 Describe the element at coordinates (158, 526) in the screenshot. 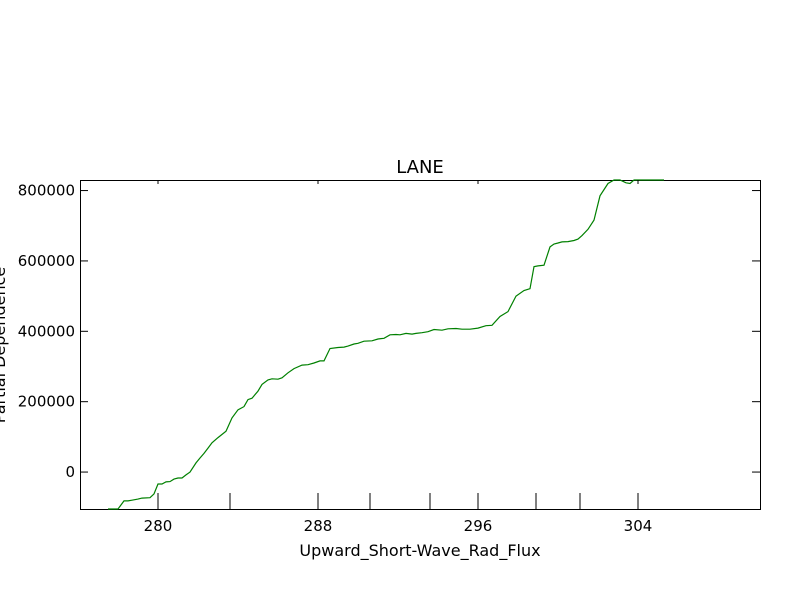

I see `x-tick-label: 280` at that location.